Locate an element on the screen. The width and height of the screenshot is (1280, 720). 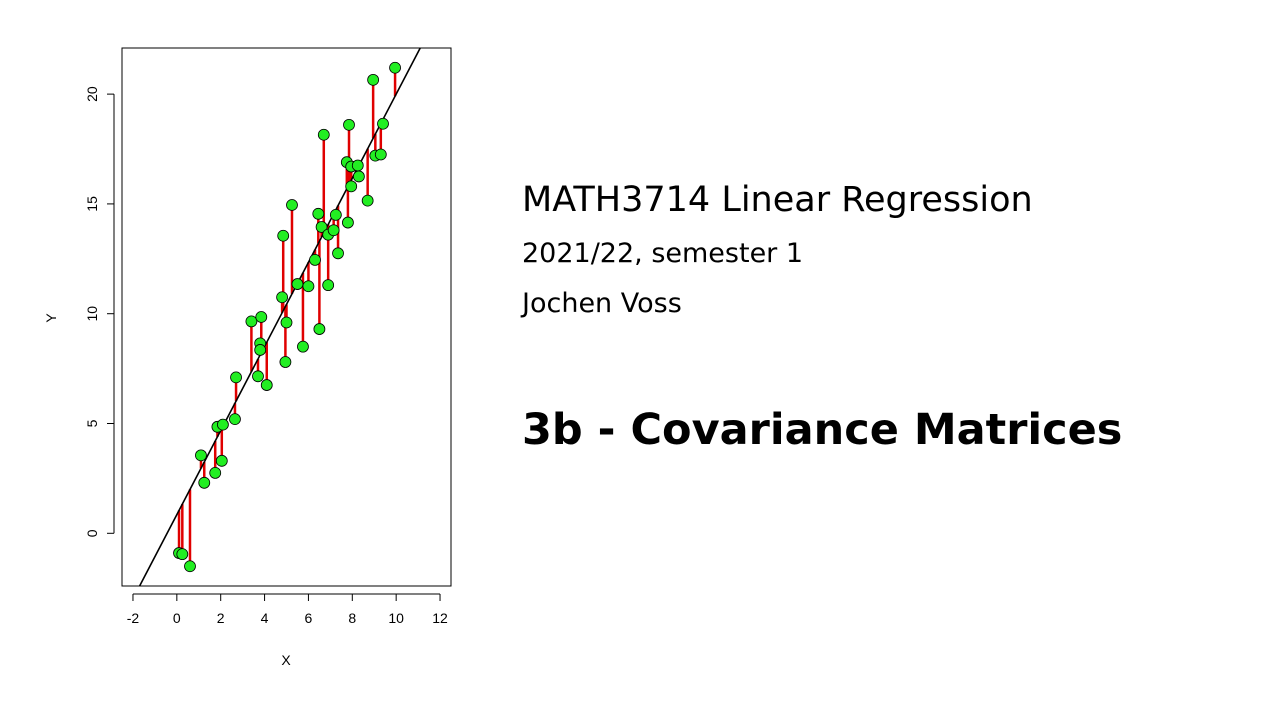
course-title: MATH3714 Linear Regression is located at coordinates (777, 200).